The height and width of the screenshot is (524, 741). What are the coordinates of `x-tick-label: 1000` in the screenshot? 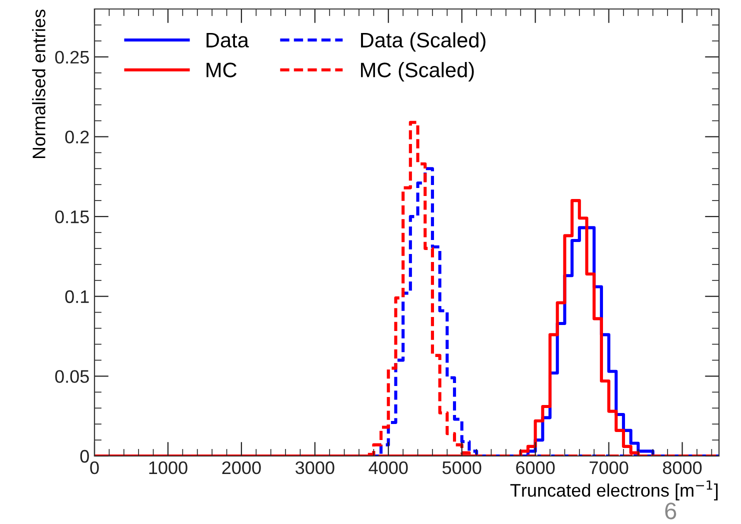 It's located at (168, 467).